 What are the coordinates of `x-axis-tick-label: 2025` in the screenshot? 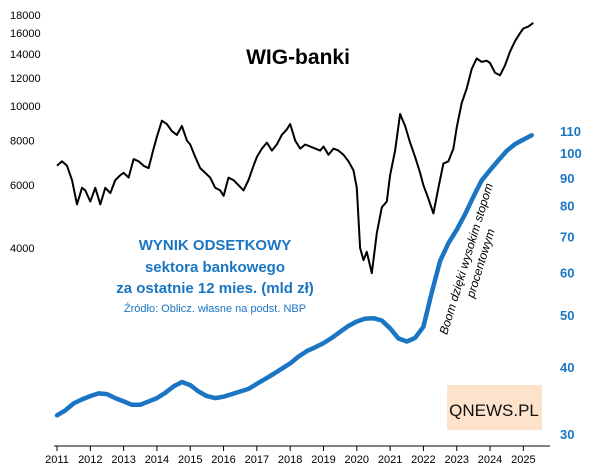 It's located at (523, 460).